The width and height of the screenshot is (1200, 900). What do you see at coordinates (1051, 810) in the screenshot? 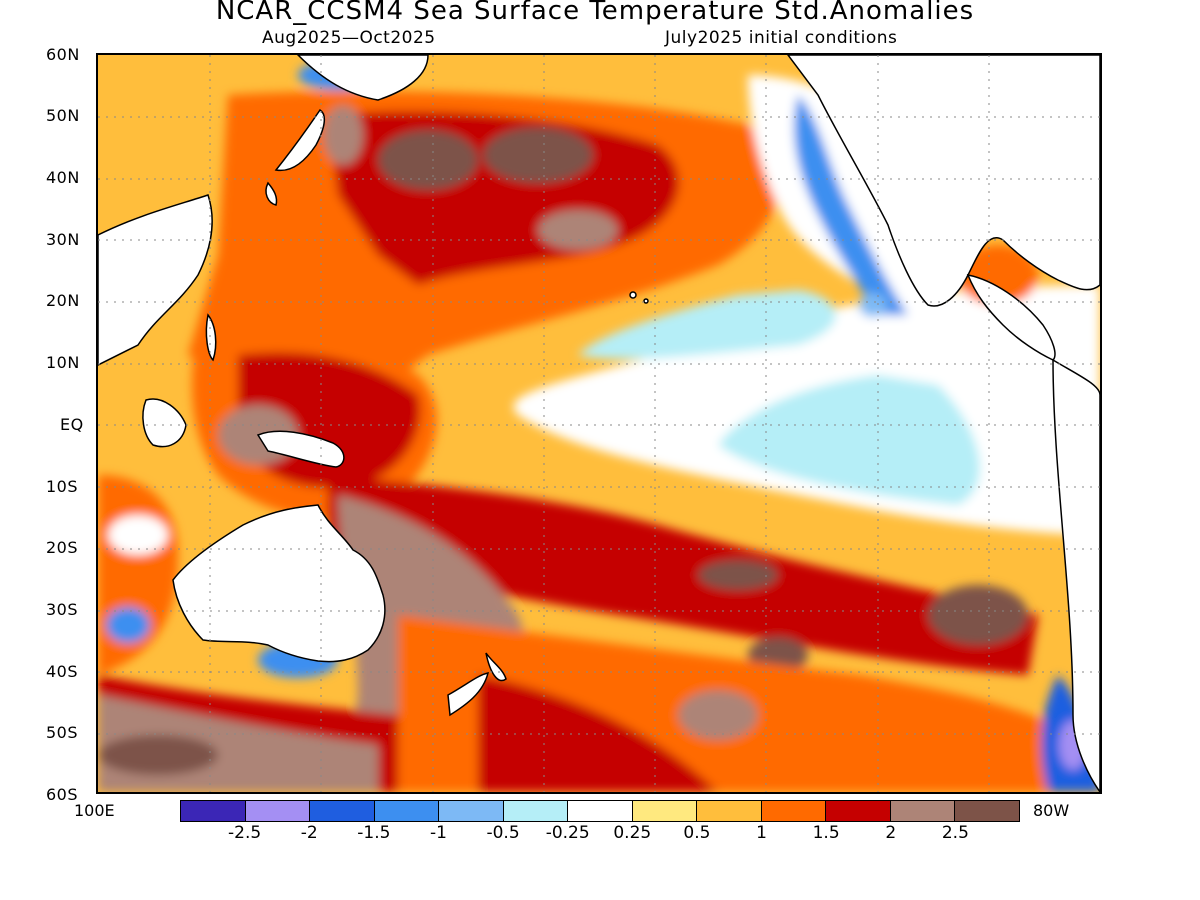
I see `lon-label-right: 80W` at bounding box center [1051, 810].